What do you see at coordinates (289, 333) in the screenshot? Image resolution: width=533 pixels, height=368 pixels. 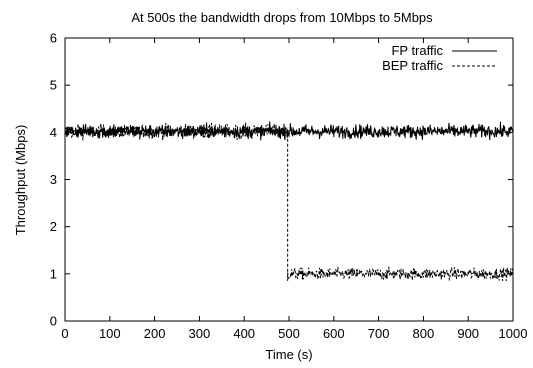 I see `x-tick-label: 500` at bounding box center [289, 333].